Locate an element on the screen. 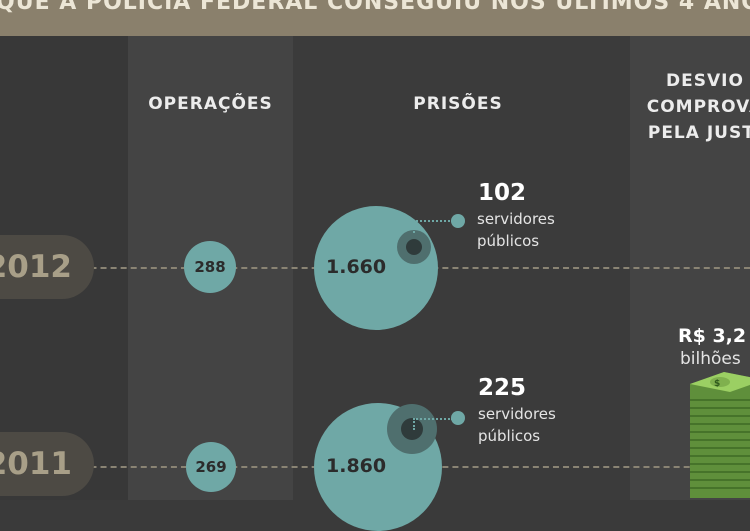  servidores-label1-2012: servidores is located at coordinates (516, 219).